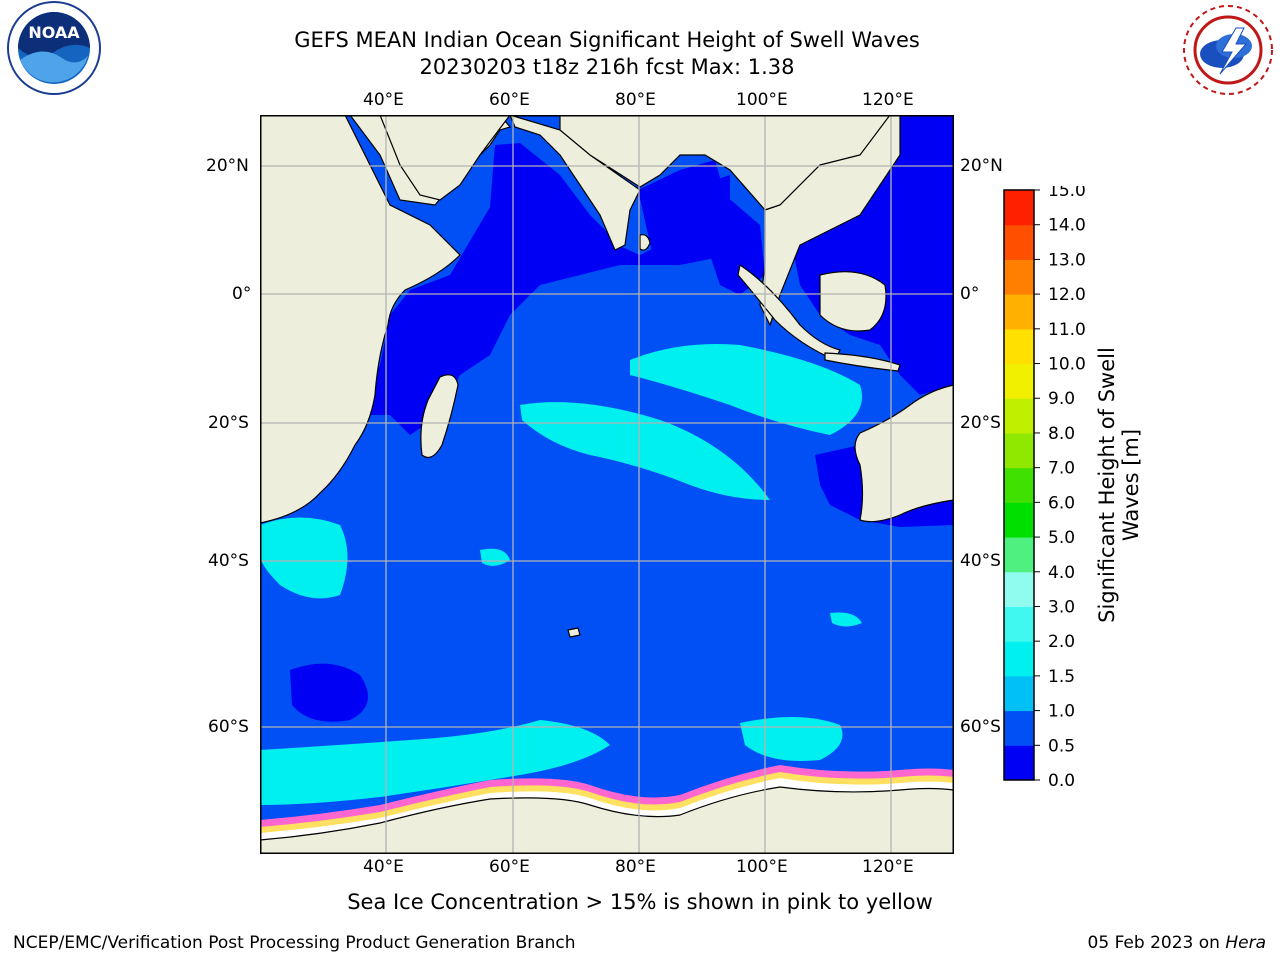  What do you see at coordinates (54, 50) in the screenshot?
I see `noaa-logo: NOAA` at bounding box center [54, 50].